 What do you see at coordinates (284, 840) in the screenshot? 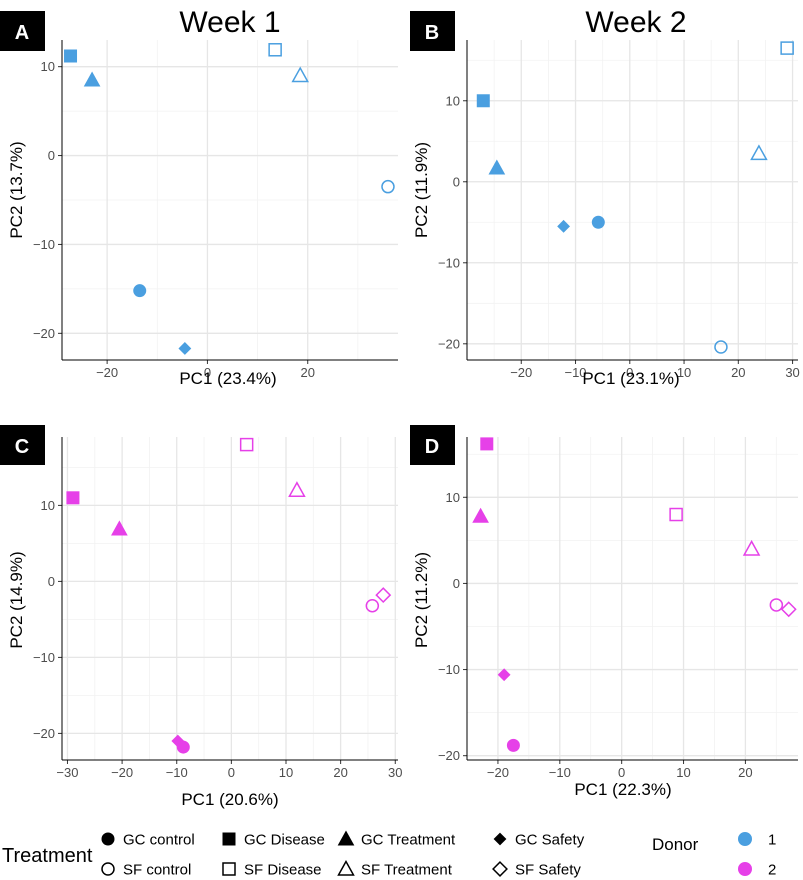
I see `legend-label-gc-disease: GC Disease` at bounding box center [284, 840].